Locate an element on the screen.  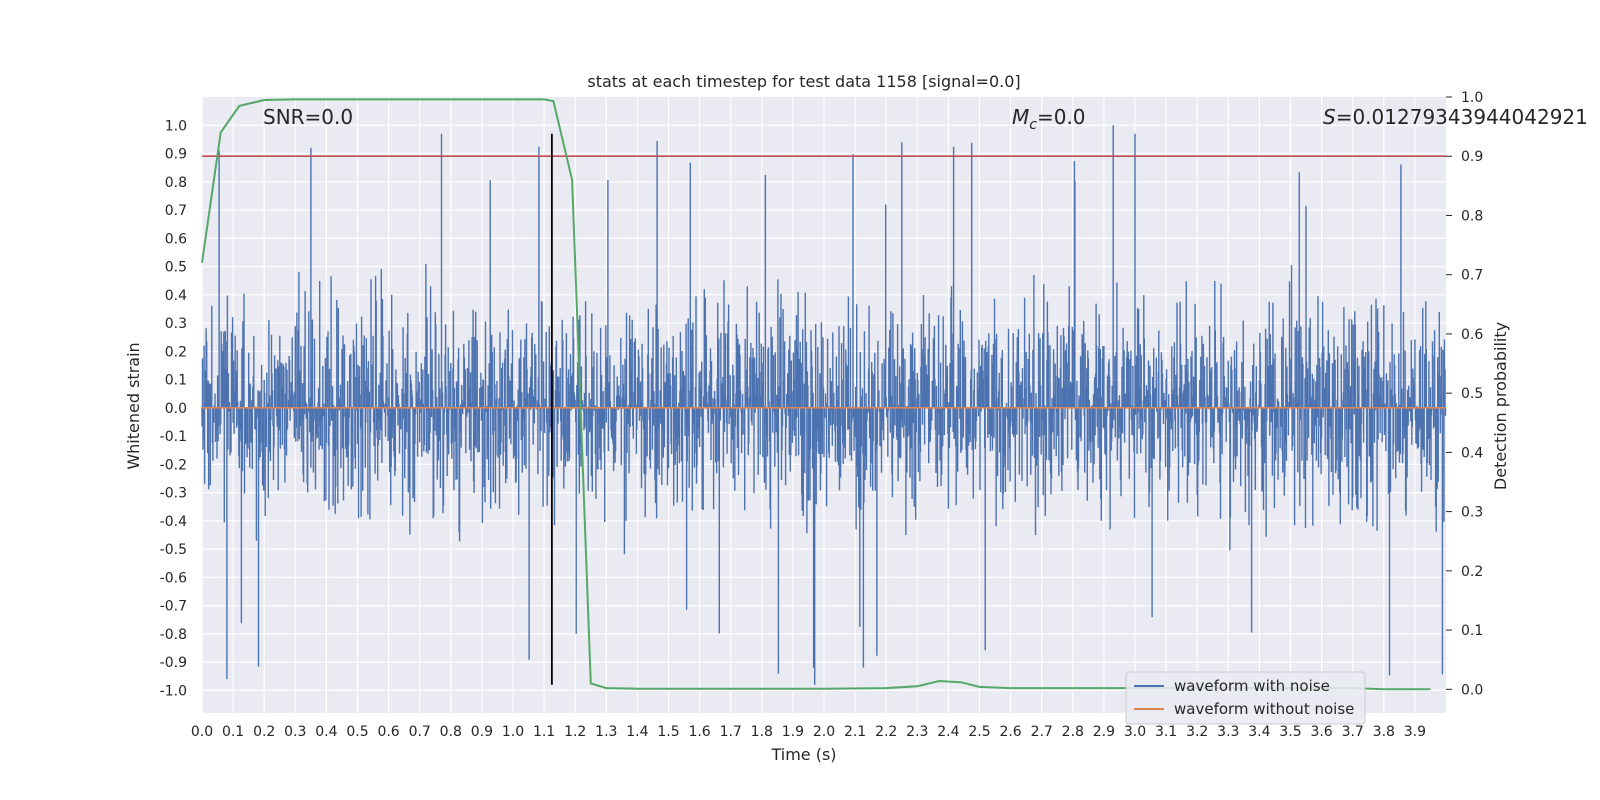
x-tick-label: 2.5 is located at coordinates (979, 732).